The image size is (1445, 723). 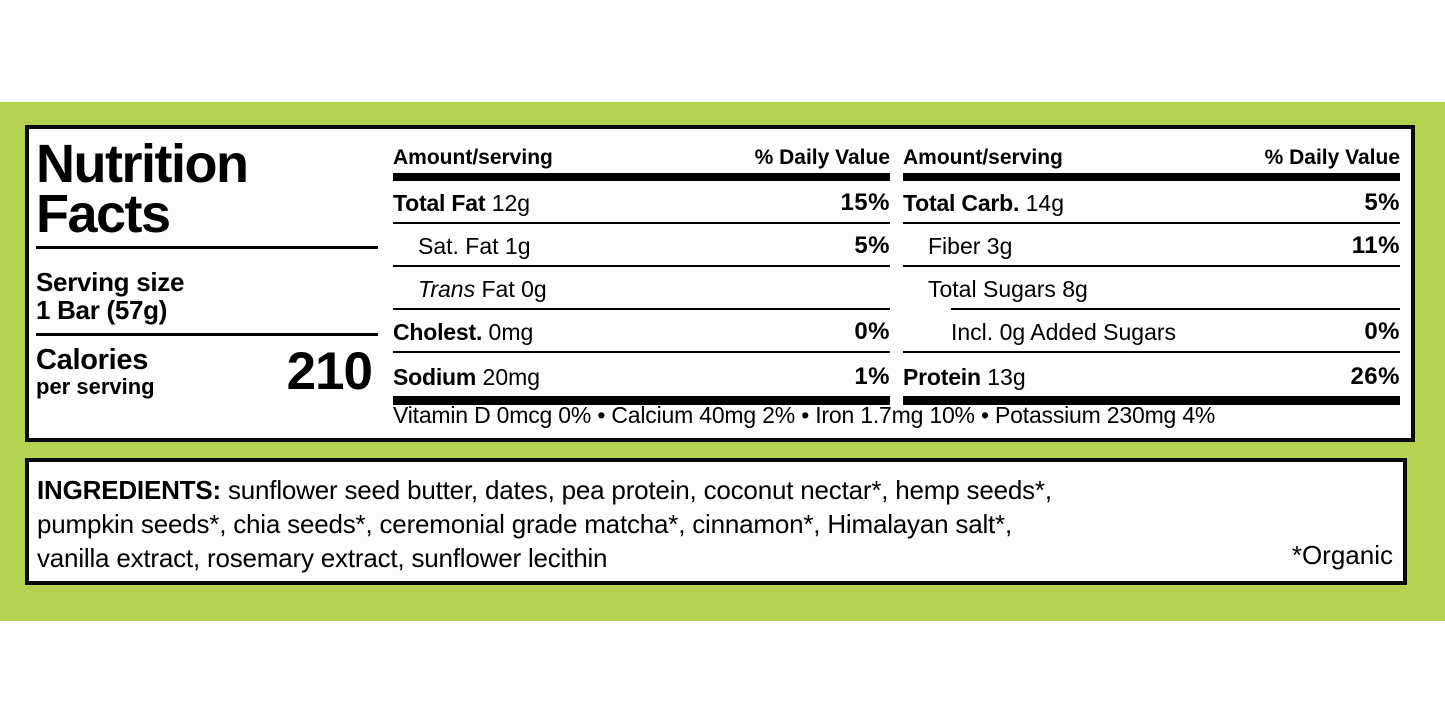 I want to click on nutrition-facts-title: Nutrition Facts, so click(x=207, y=189).